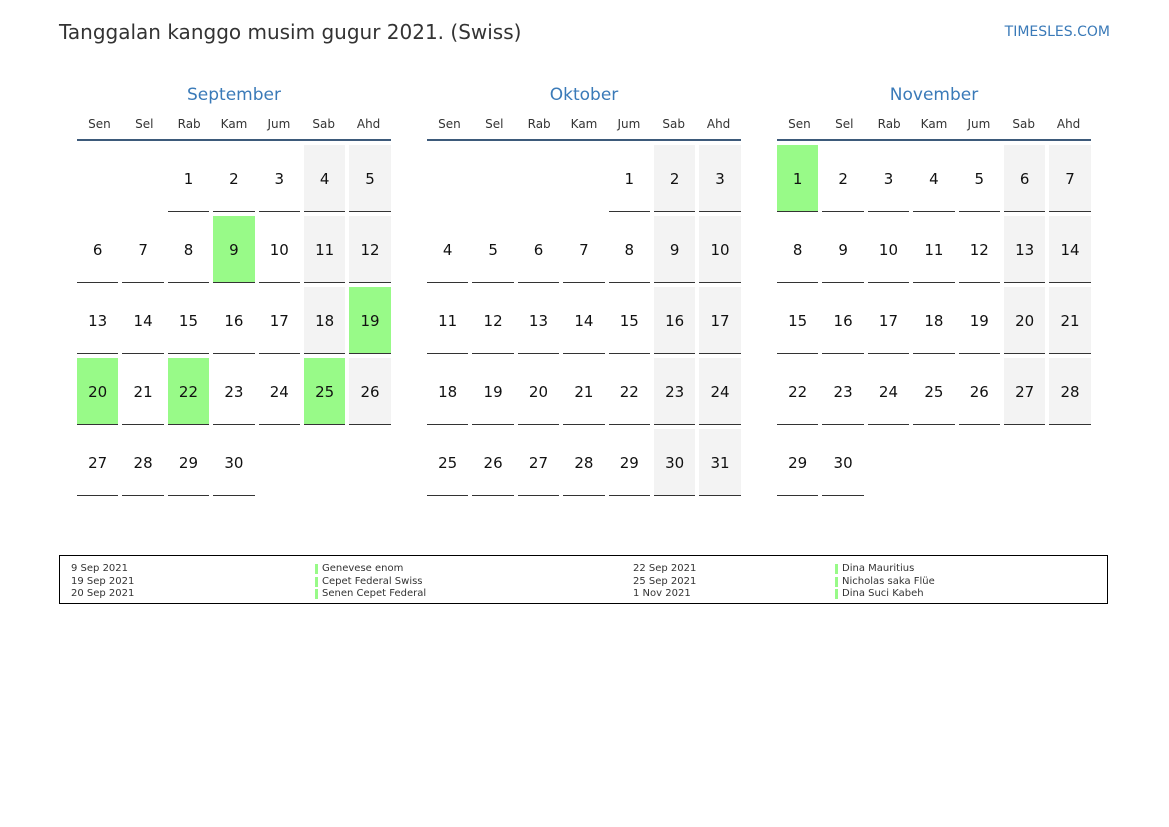 Image resolution: width=1169 pixels, height=827 pixels. I want to click on day-cell: 7, so click(584, 249).